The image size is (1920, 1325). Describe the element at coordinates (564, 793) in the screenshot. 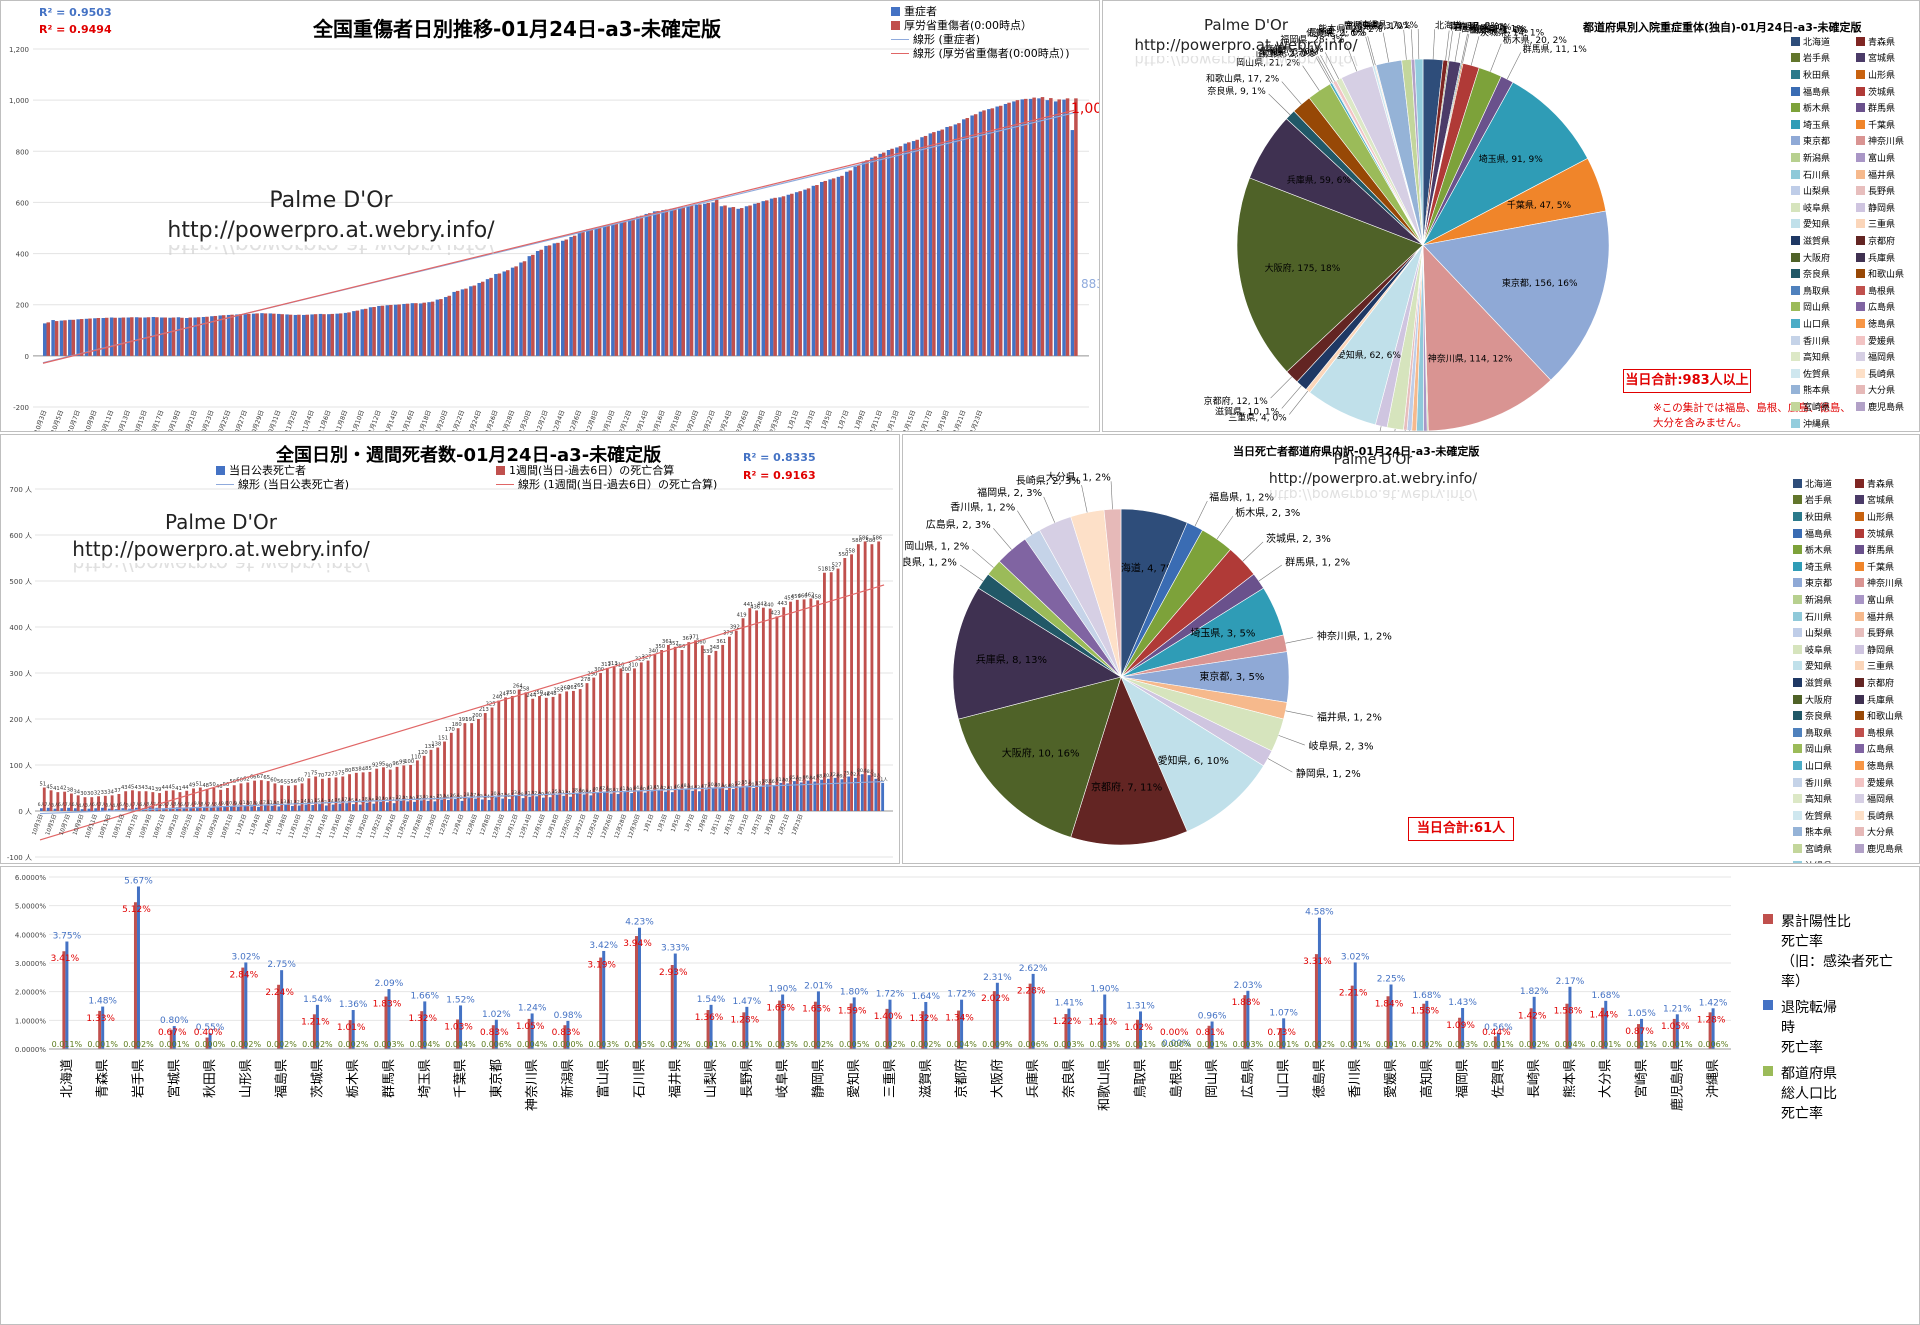

I see `daily-deaths-label: 33人` at that location.